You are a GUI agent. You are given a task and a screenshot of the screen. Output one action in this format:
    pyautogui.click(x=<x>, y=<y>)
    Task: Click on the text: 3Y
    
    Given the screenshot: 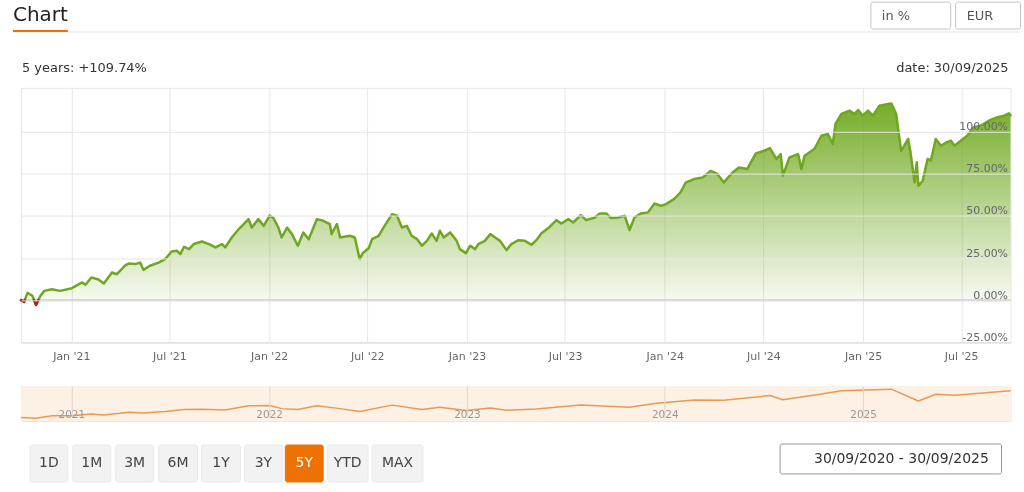 What is the action you would take?
    pyautogui.click(x=263, y=462)
    